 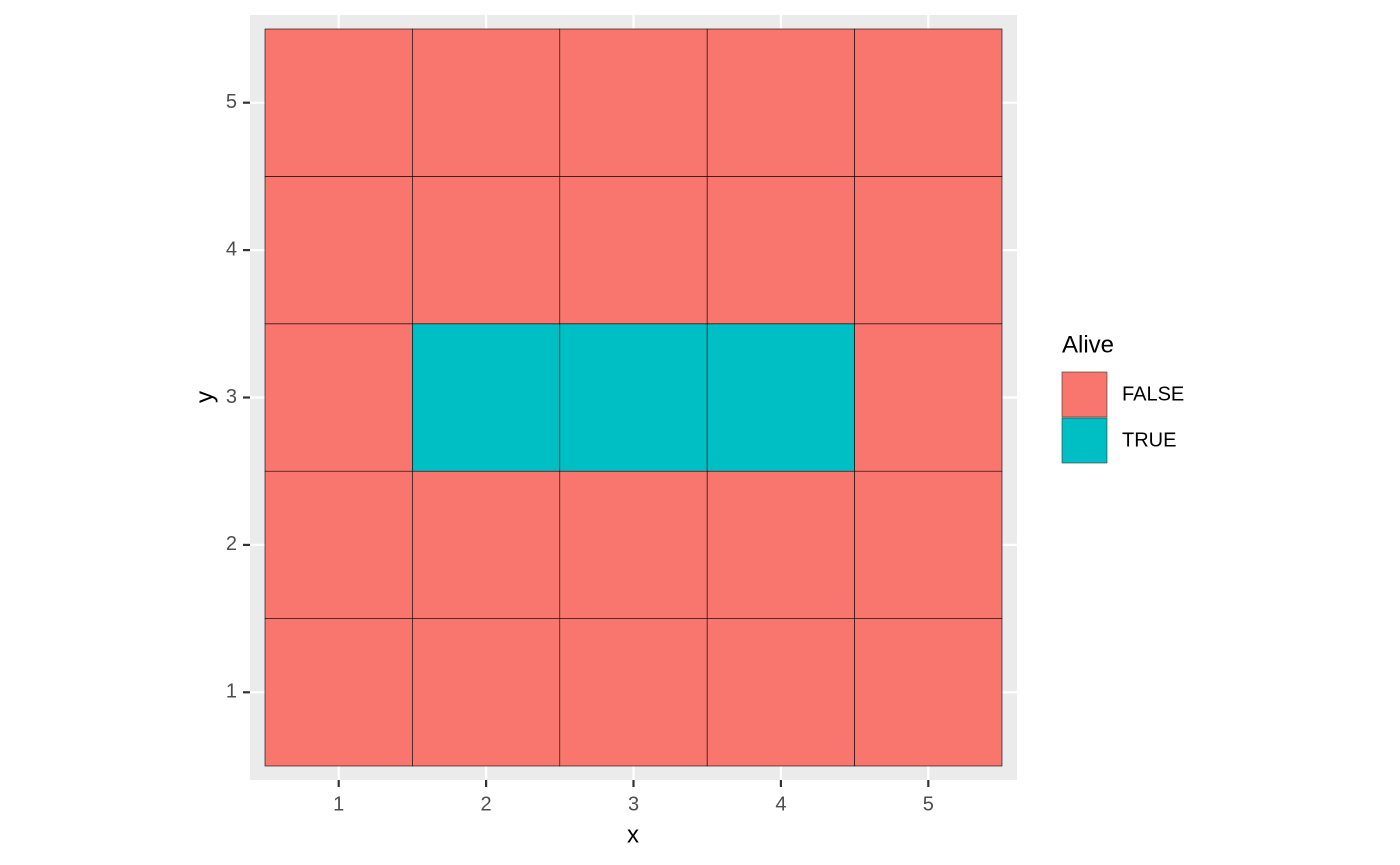 What do you see at coordinates (231, 544) in the screenshot?
I see `y-tick-label: 2` at bounding box center [231, 544].